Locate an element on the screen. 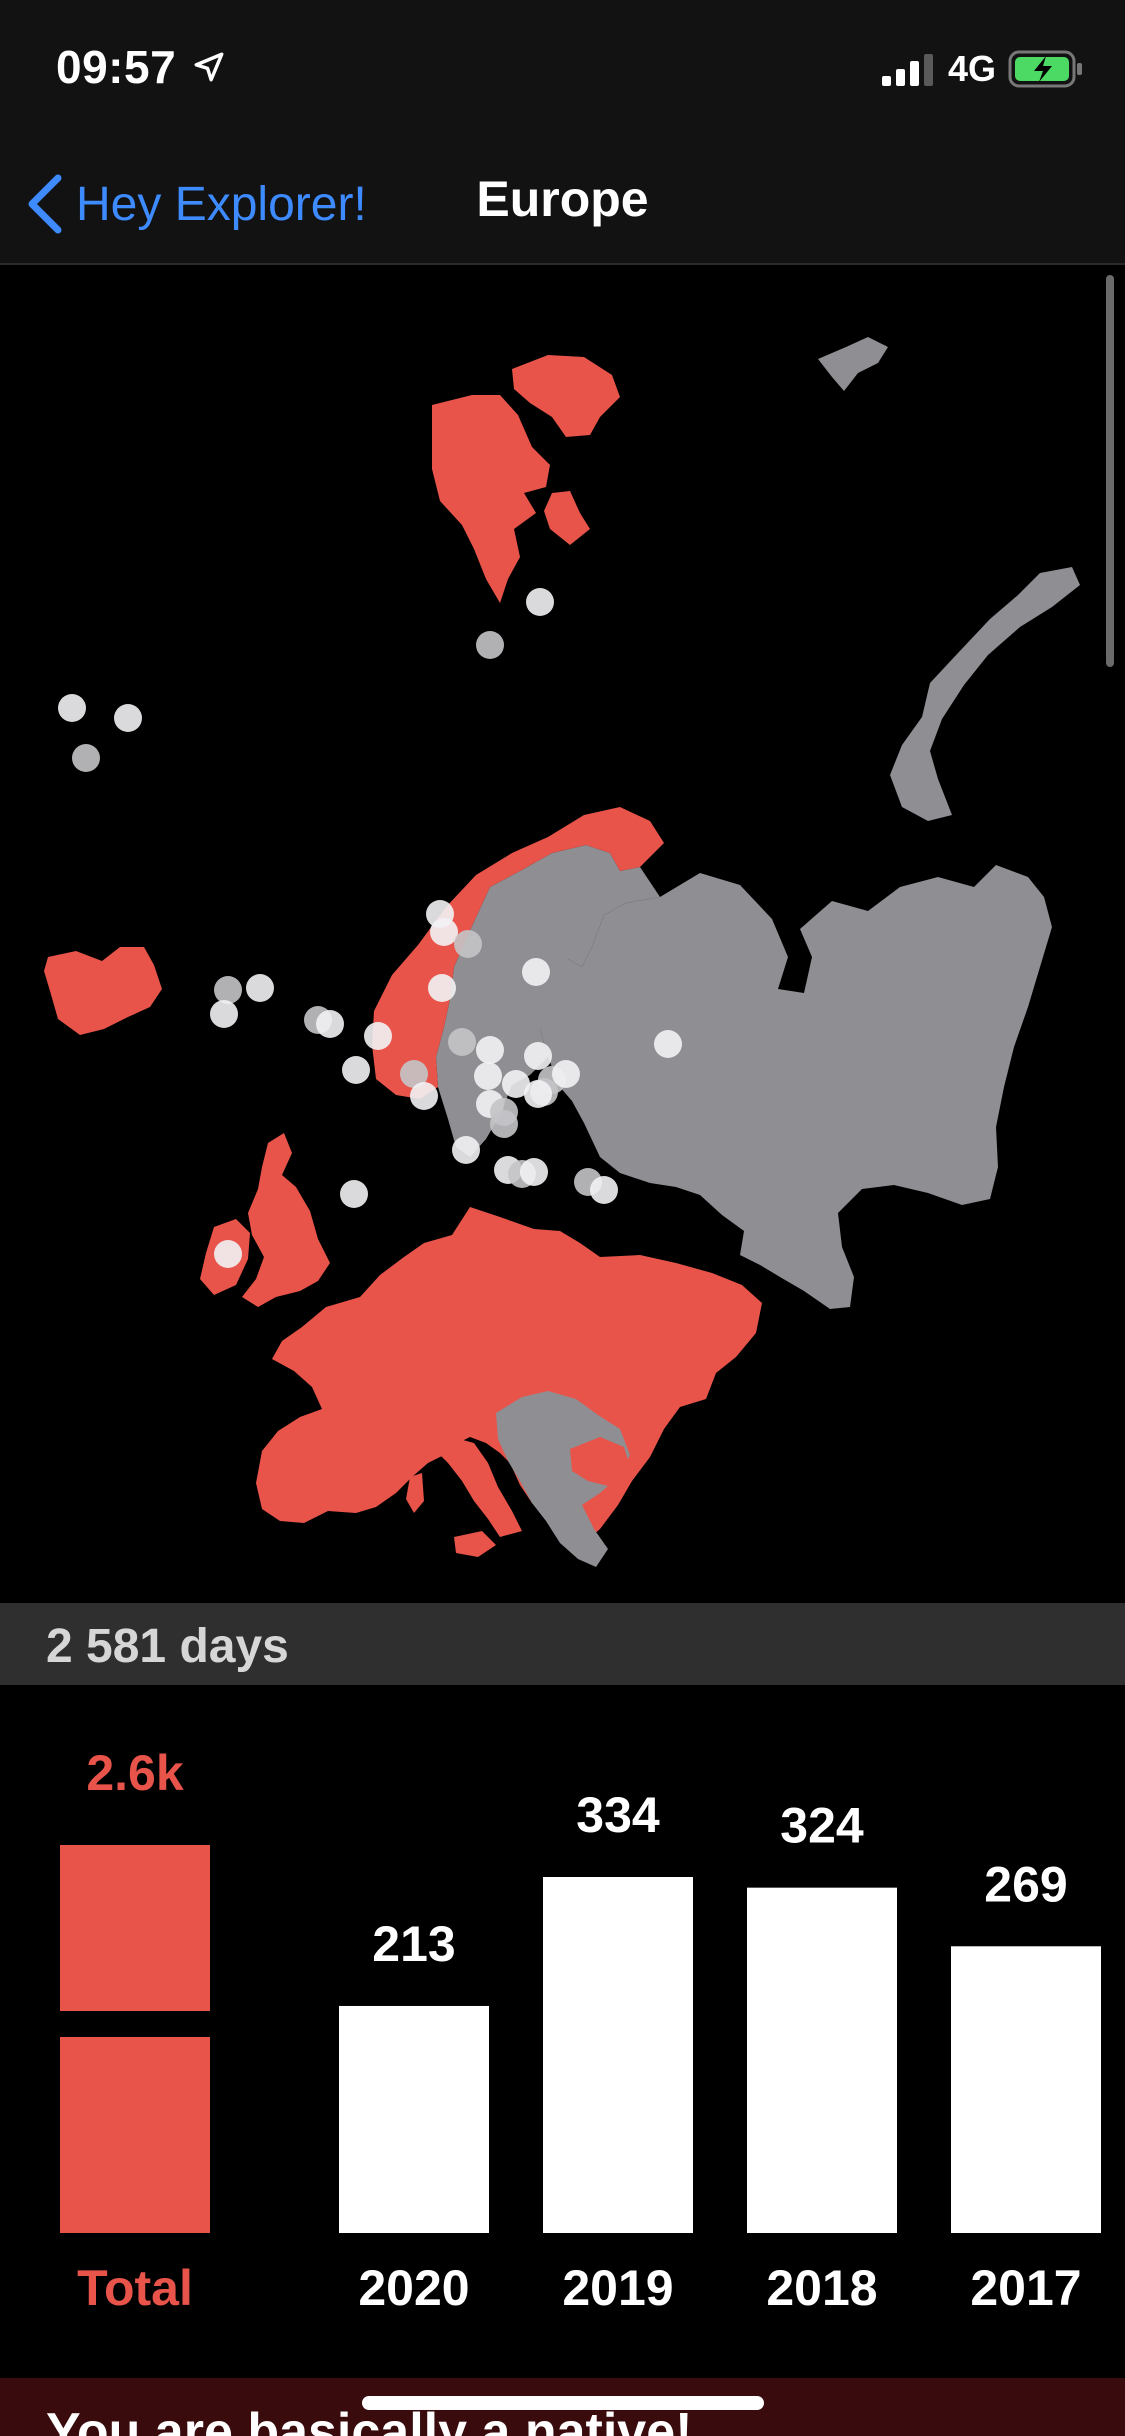  total-value-label: 2.6k is located at coordinates (135, 1773).